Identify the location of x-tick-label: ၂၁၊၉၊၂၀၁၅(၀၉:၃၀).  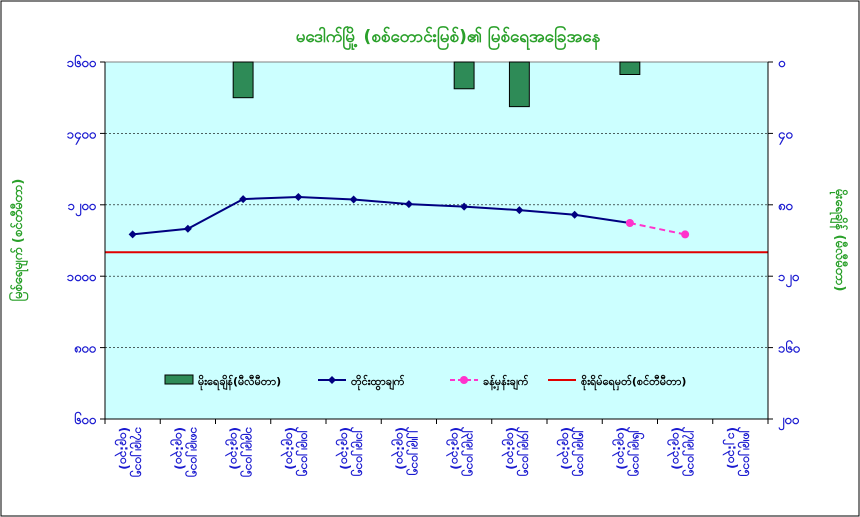
(351, 451).